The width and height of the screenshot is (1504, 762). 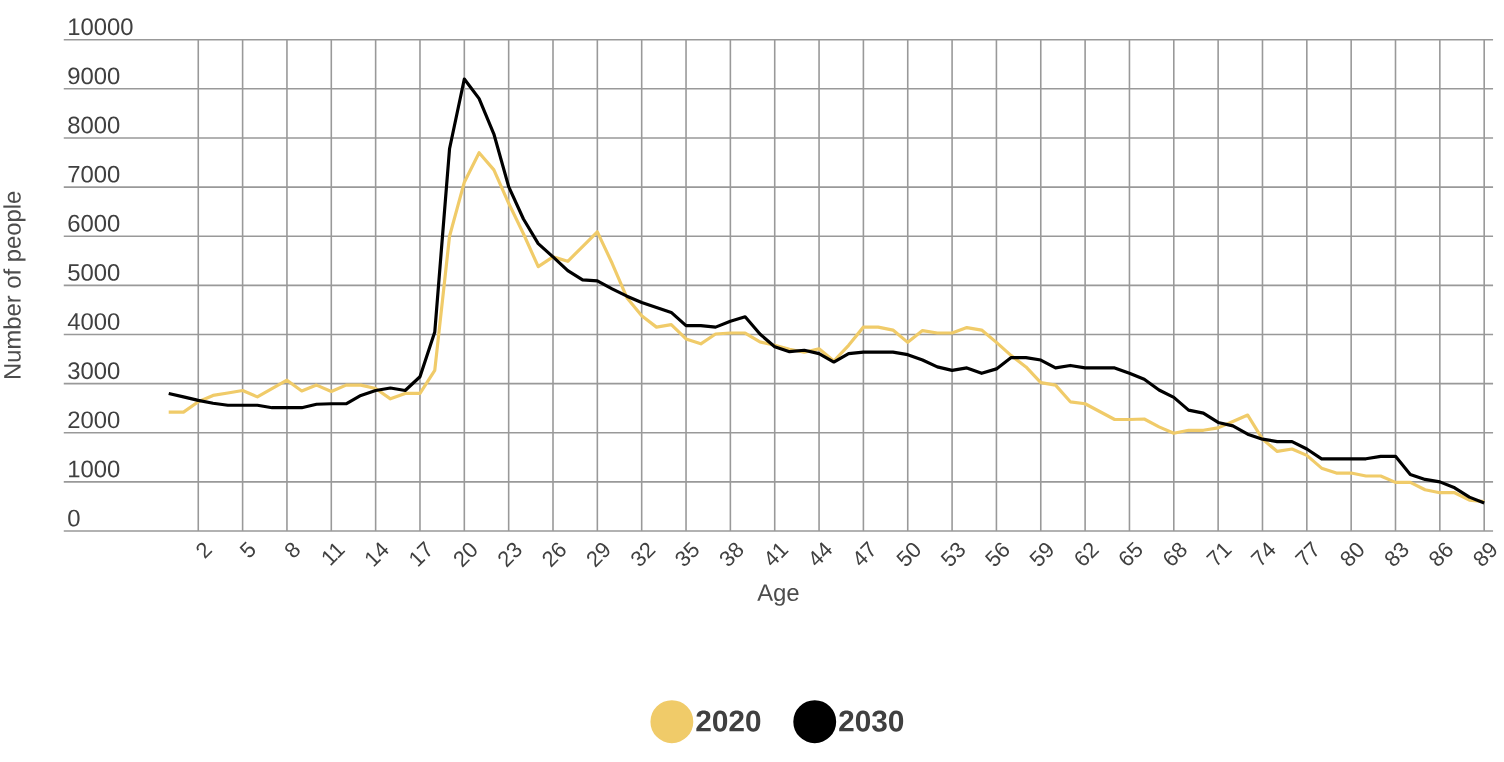 What do you see at coordinates (731, 554) in the screenshot?
I see `x-tick-label: 38` at bounding box center [731, 554].